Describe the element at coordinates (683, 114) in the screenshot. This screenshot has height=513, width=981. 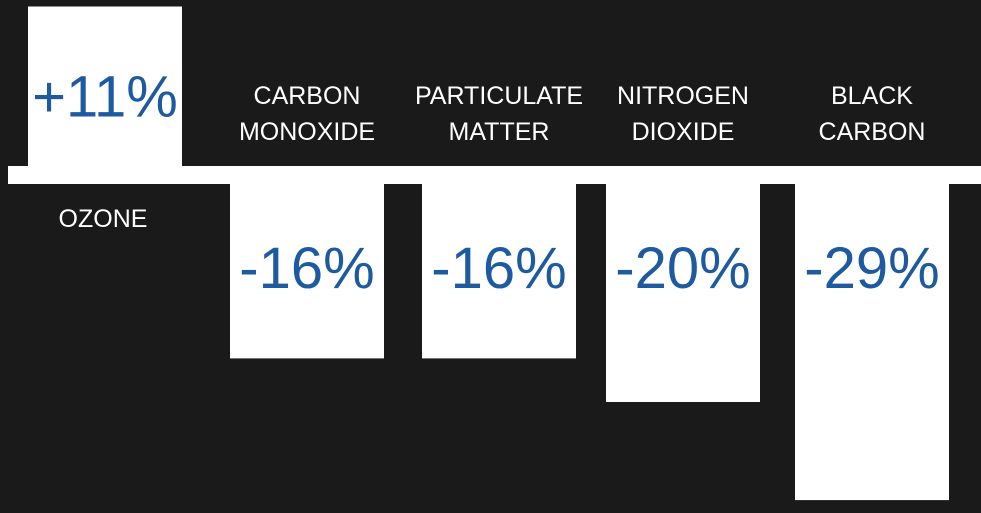
I see `category-label-3: NITROGEN DIOXIDE` at that location.